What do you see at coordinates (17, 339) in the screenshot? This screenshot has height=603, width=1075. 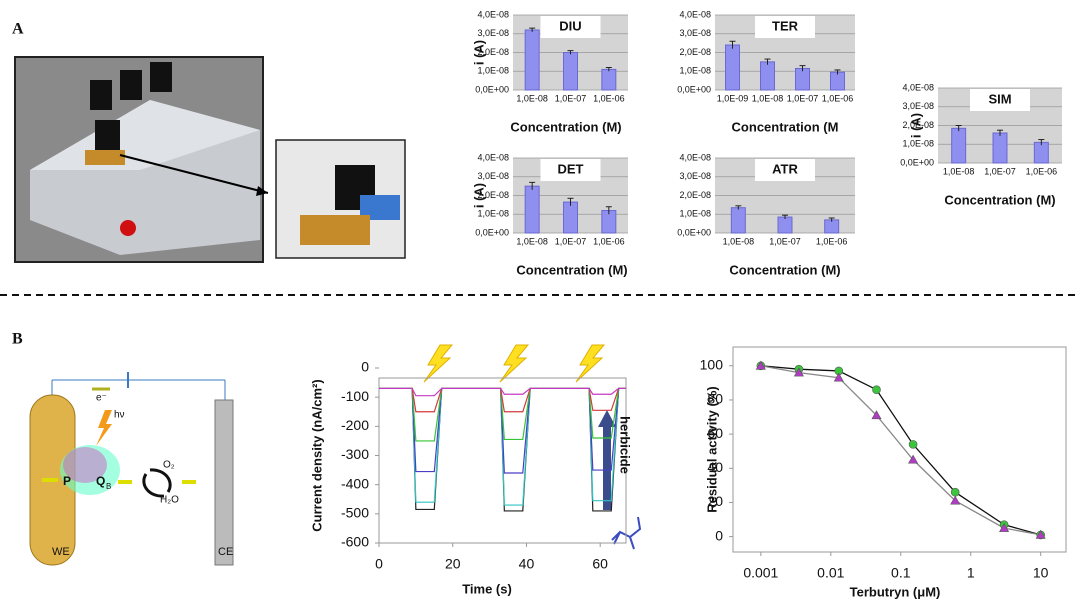 I see `panel-label: B` at bounding box center [17, 339].